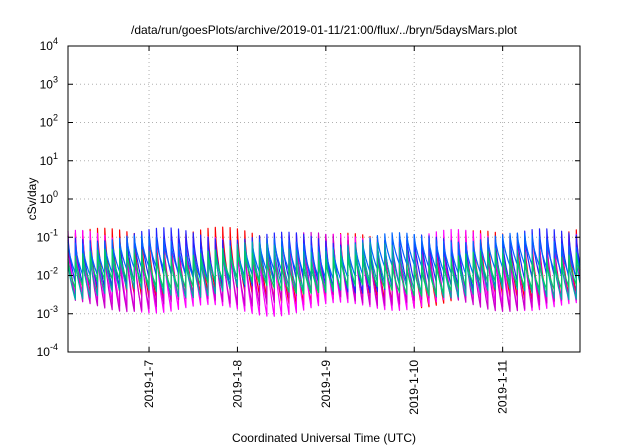  I want to click on x-tick-label: 2019-1-11, so click(503, 387).